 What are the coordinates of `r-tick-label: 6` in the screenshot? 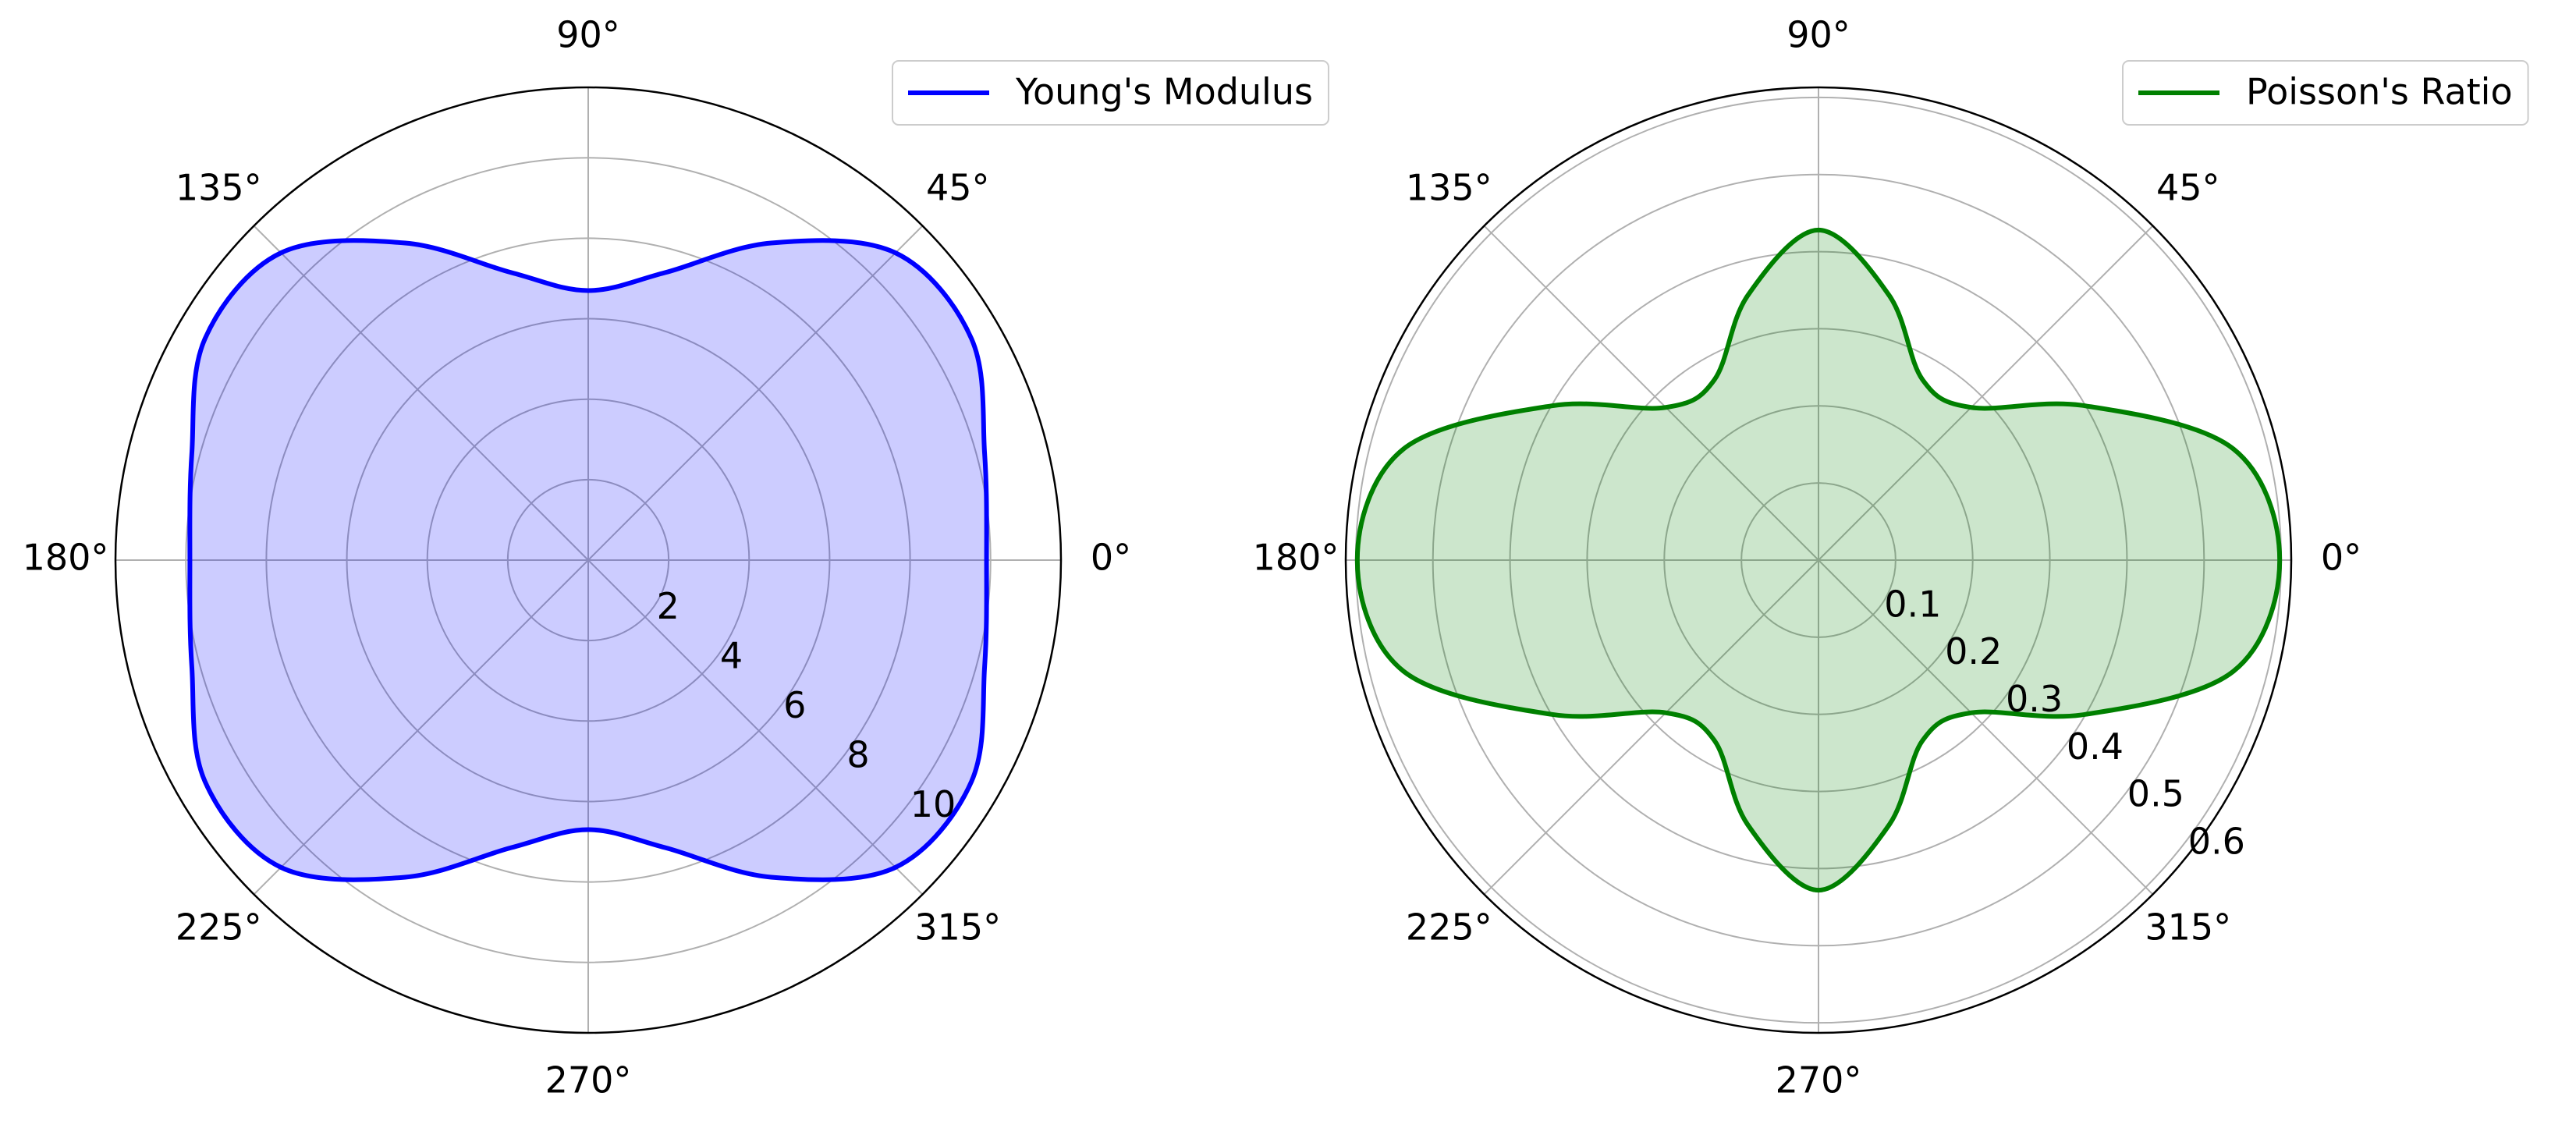 It's located at (794, 705).